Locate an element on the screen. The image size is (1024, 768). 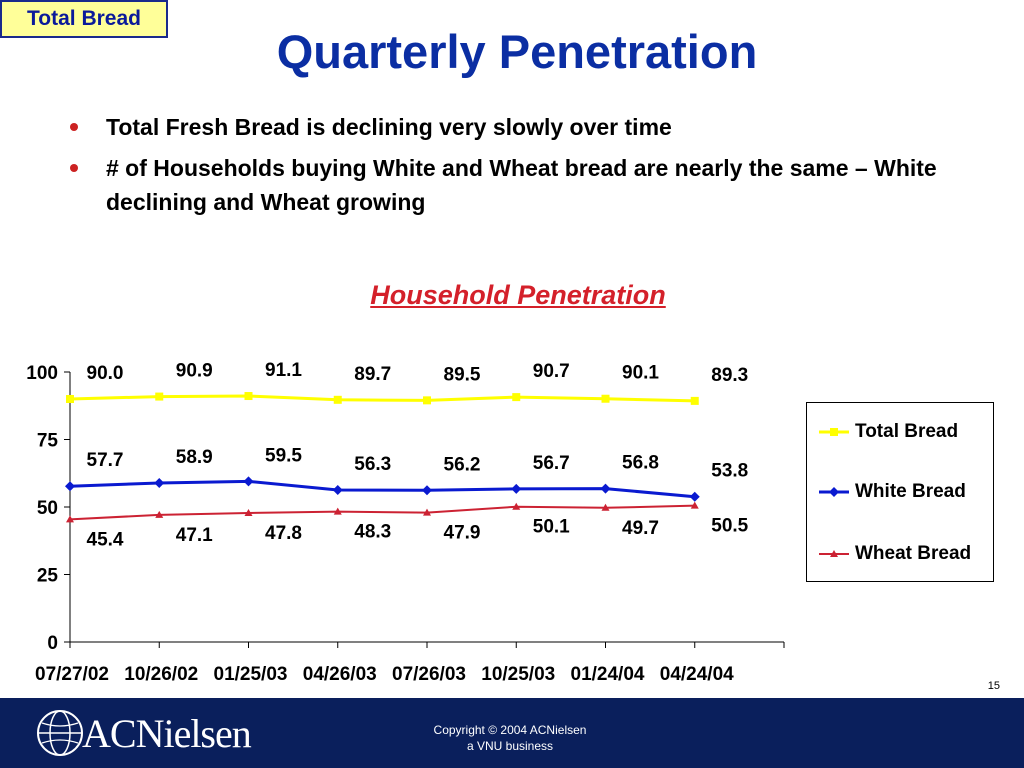
legend-label: White Bread is located at coordinates (910, 491).